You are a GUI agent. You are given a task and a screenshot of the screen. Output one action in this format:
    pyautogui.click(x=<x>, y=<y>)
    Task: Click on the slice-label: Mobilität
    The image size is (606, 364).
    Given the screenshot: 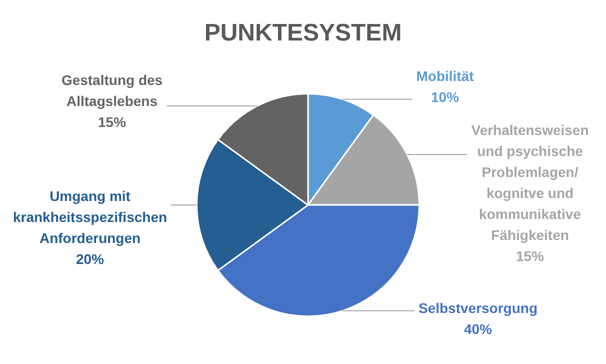 What is the action you would take?
    pyautogui.click(x=445, y=76)
    